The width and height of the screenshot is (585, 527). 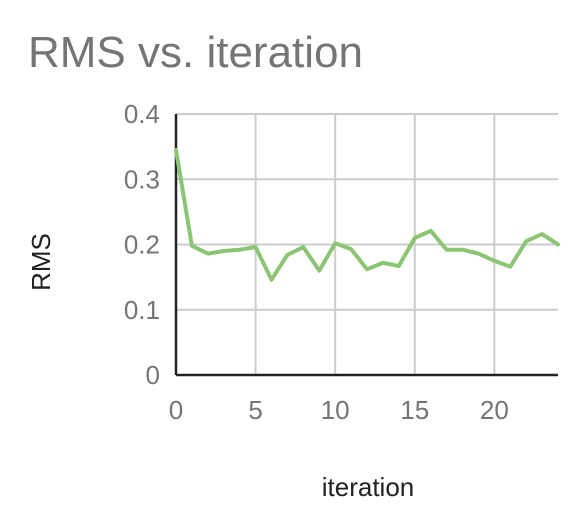 I want to click on x-tick-label: 5, so click(x=255, y=410).